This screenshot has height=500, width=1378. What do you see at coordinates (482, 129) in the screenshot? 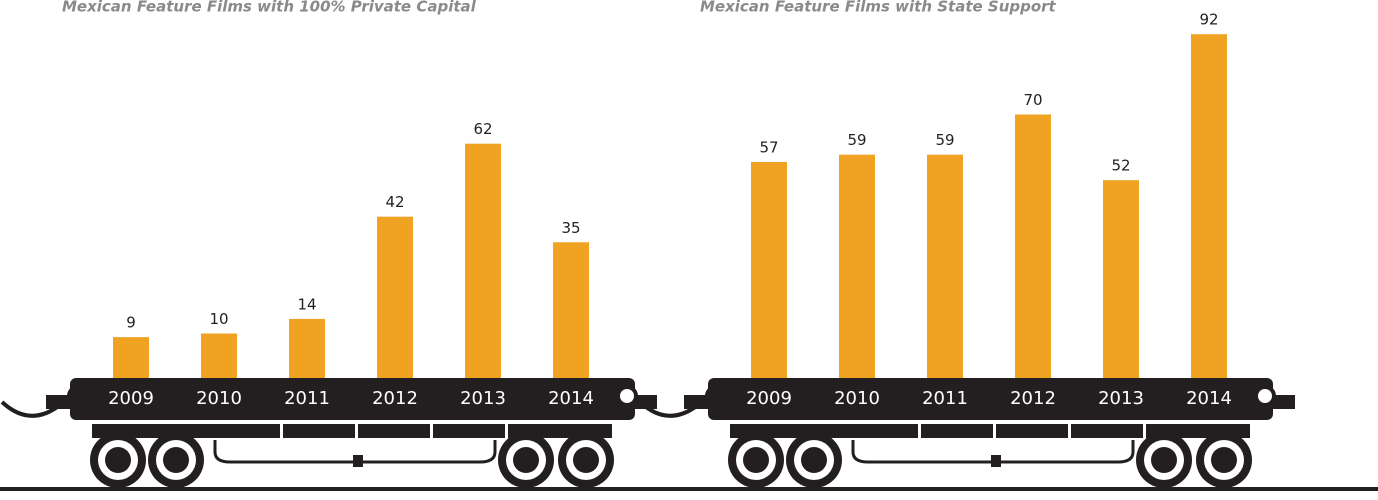
I see `value-label: 62` at bounding box center [482, 129].